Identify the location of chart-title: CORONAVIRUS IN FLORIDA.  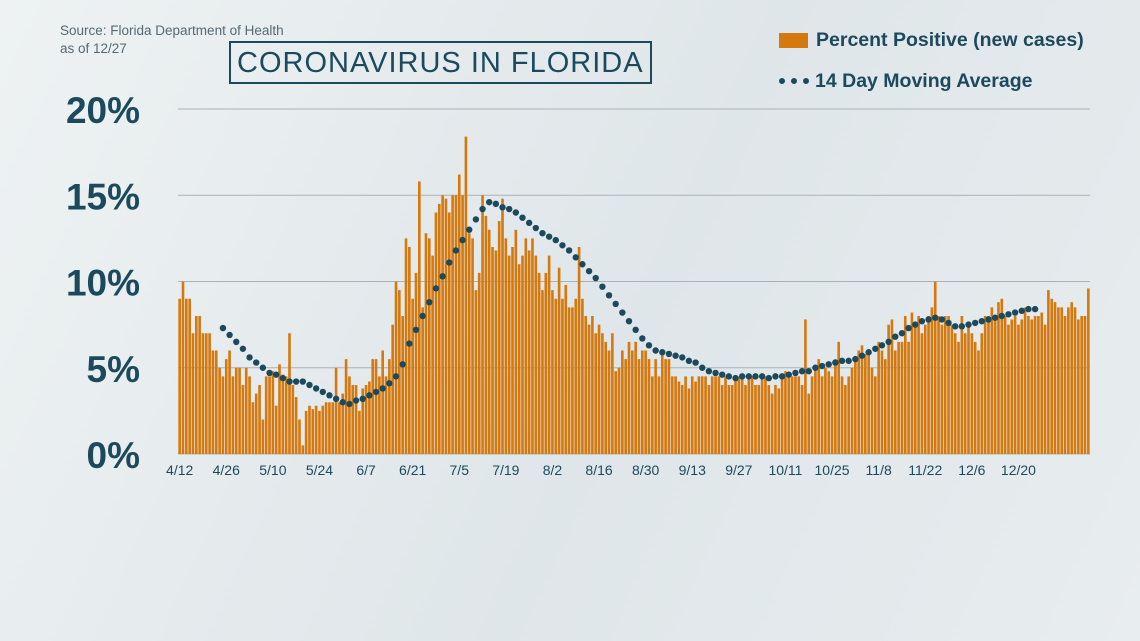
(440, 62).